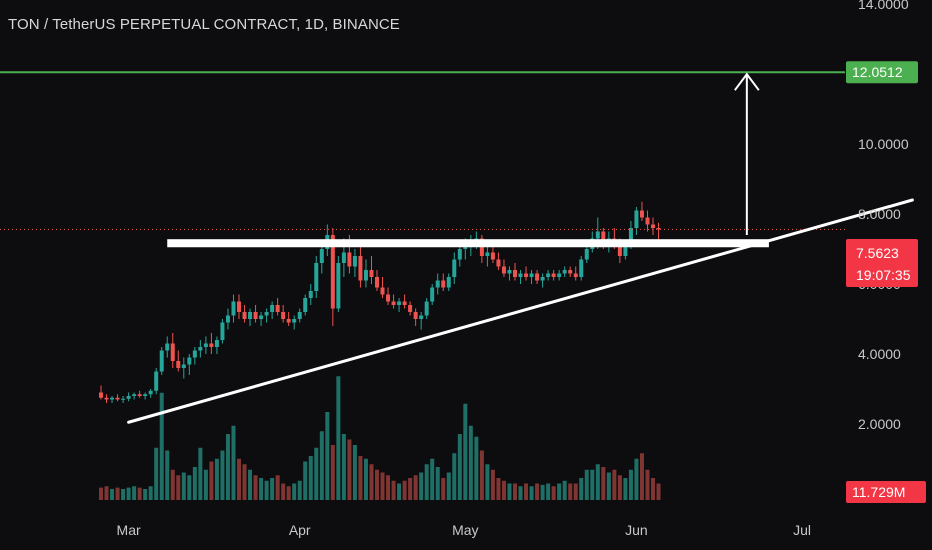  Describe the element at coordinates (877, 253) in the screenshot. I see `last-price-label: 7.5623` at that location.